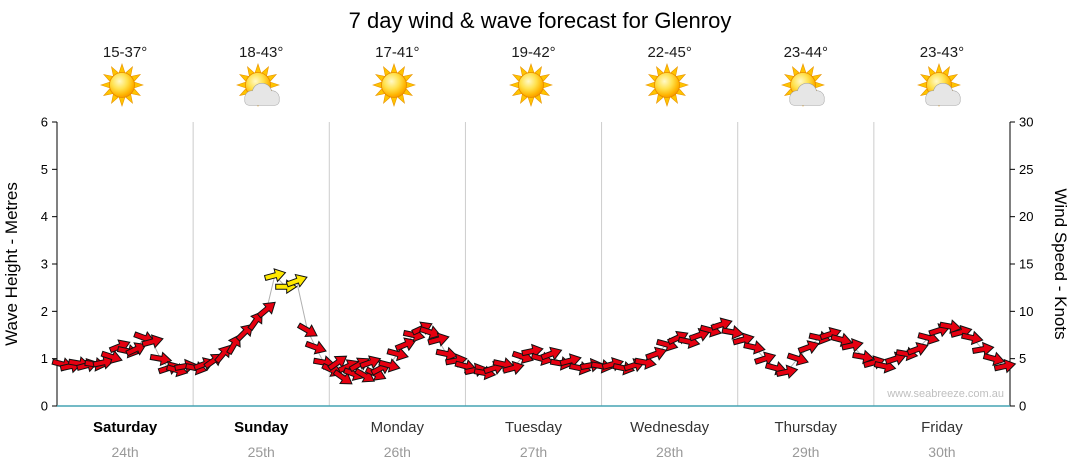  What do you see at coordinates (44, 311) in the screenshot?
I see `wave-tick-label: 2` at bounding box center [44, 311].